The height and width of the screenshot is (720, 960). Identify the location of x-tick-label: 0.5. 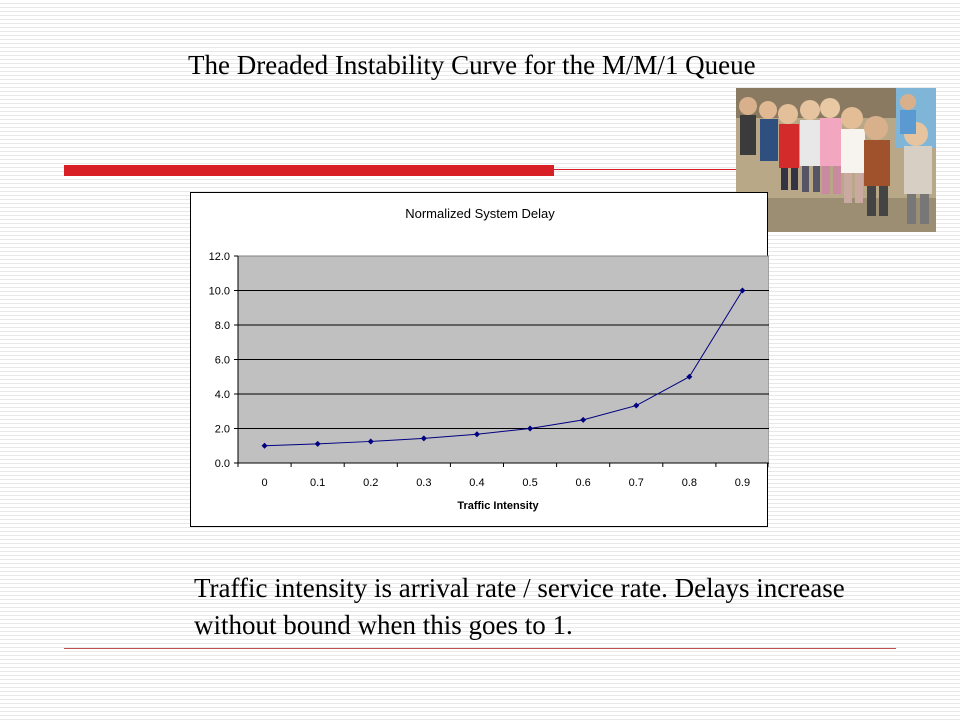
(529, 483).